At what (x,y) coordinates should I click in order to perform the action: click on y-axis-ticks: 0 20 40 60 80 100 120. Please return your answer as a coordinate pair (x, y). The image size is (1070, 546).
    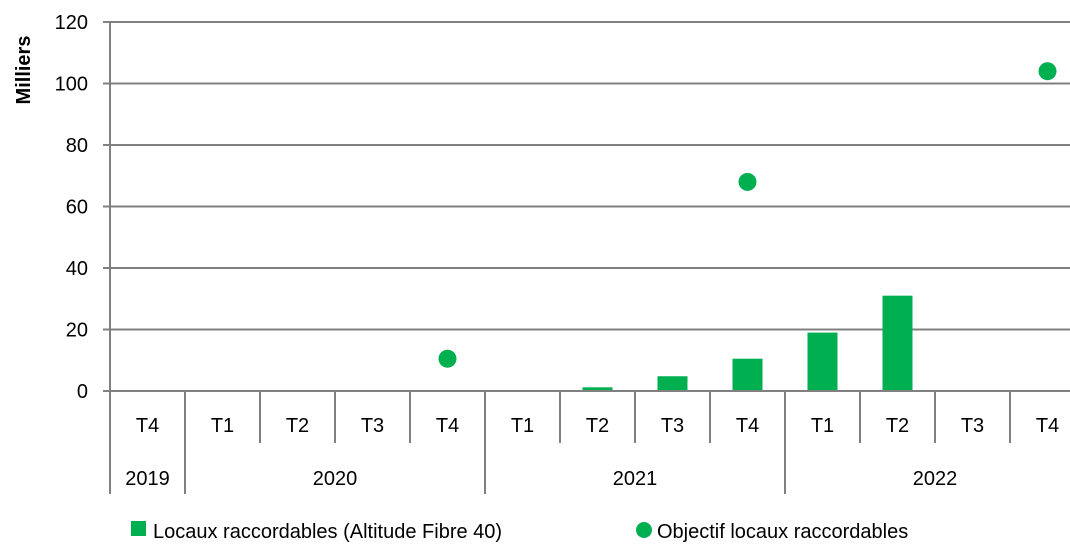
    Looking at the image, I should click on (83, 207).